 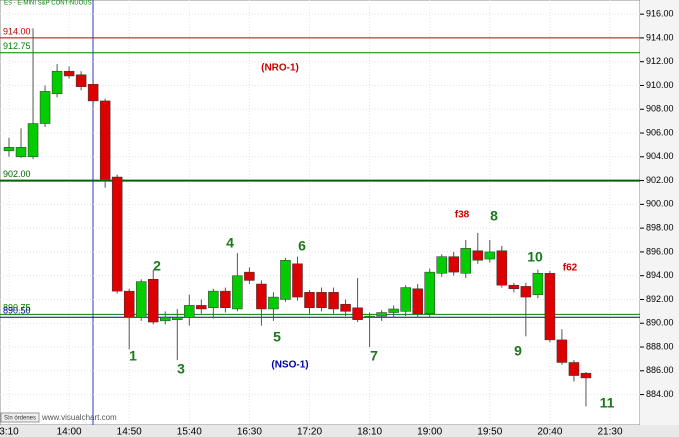 What do you see at coordinates (17, 174) in the screenshot?
I see `level-label: 902.00` at bounding box center [17, 174].